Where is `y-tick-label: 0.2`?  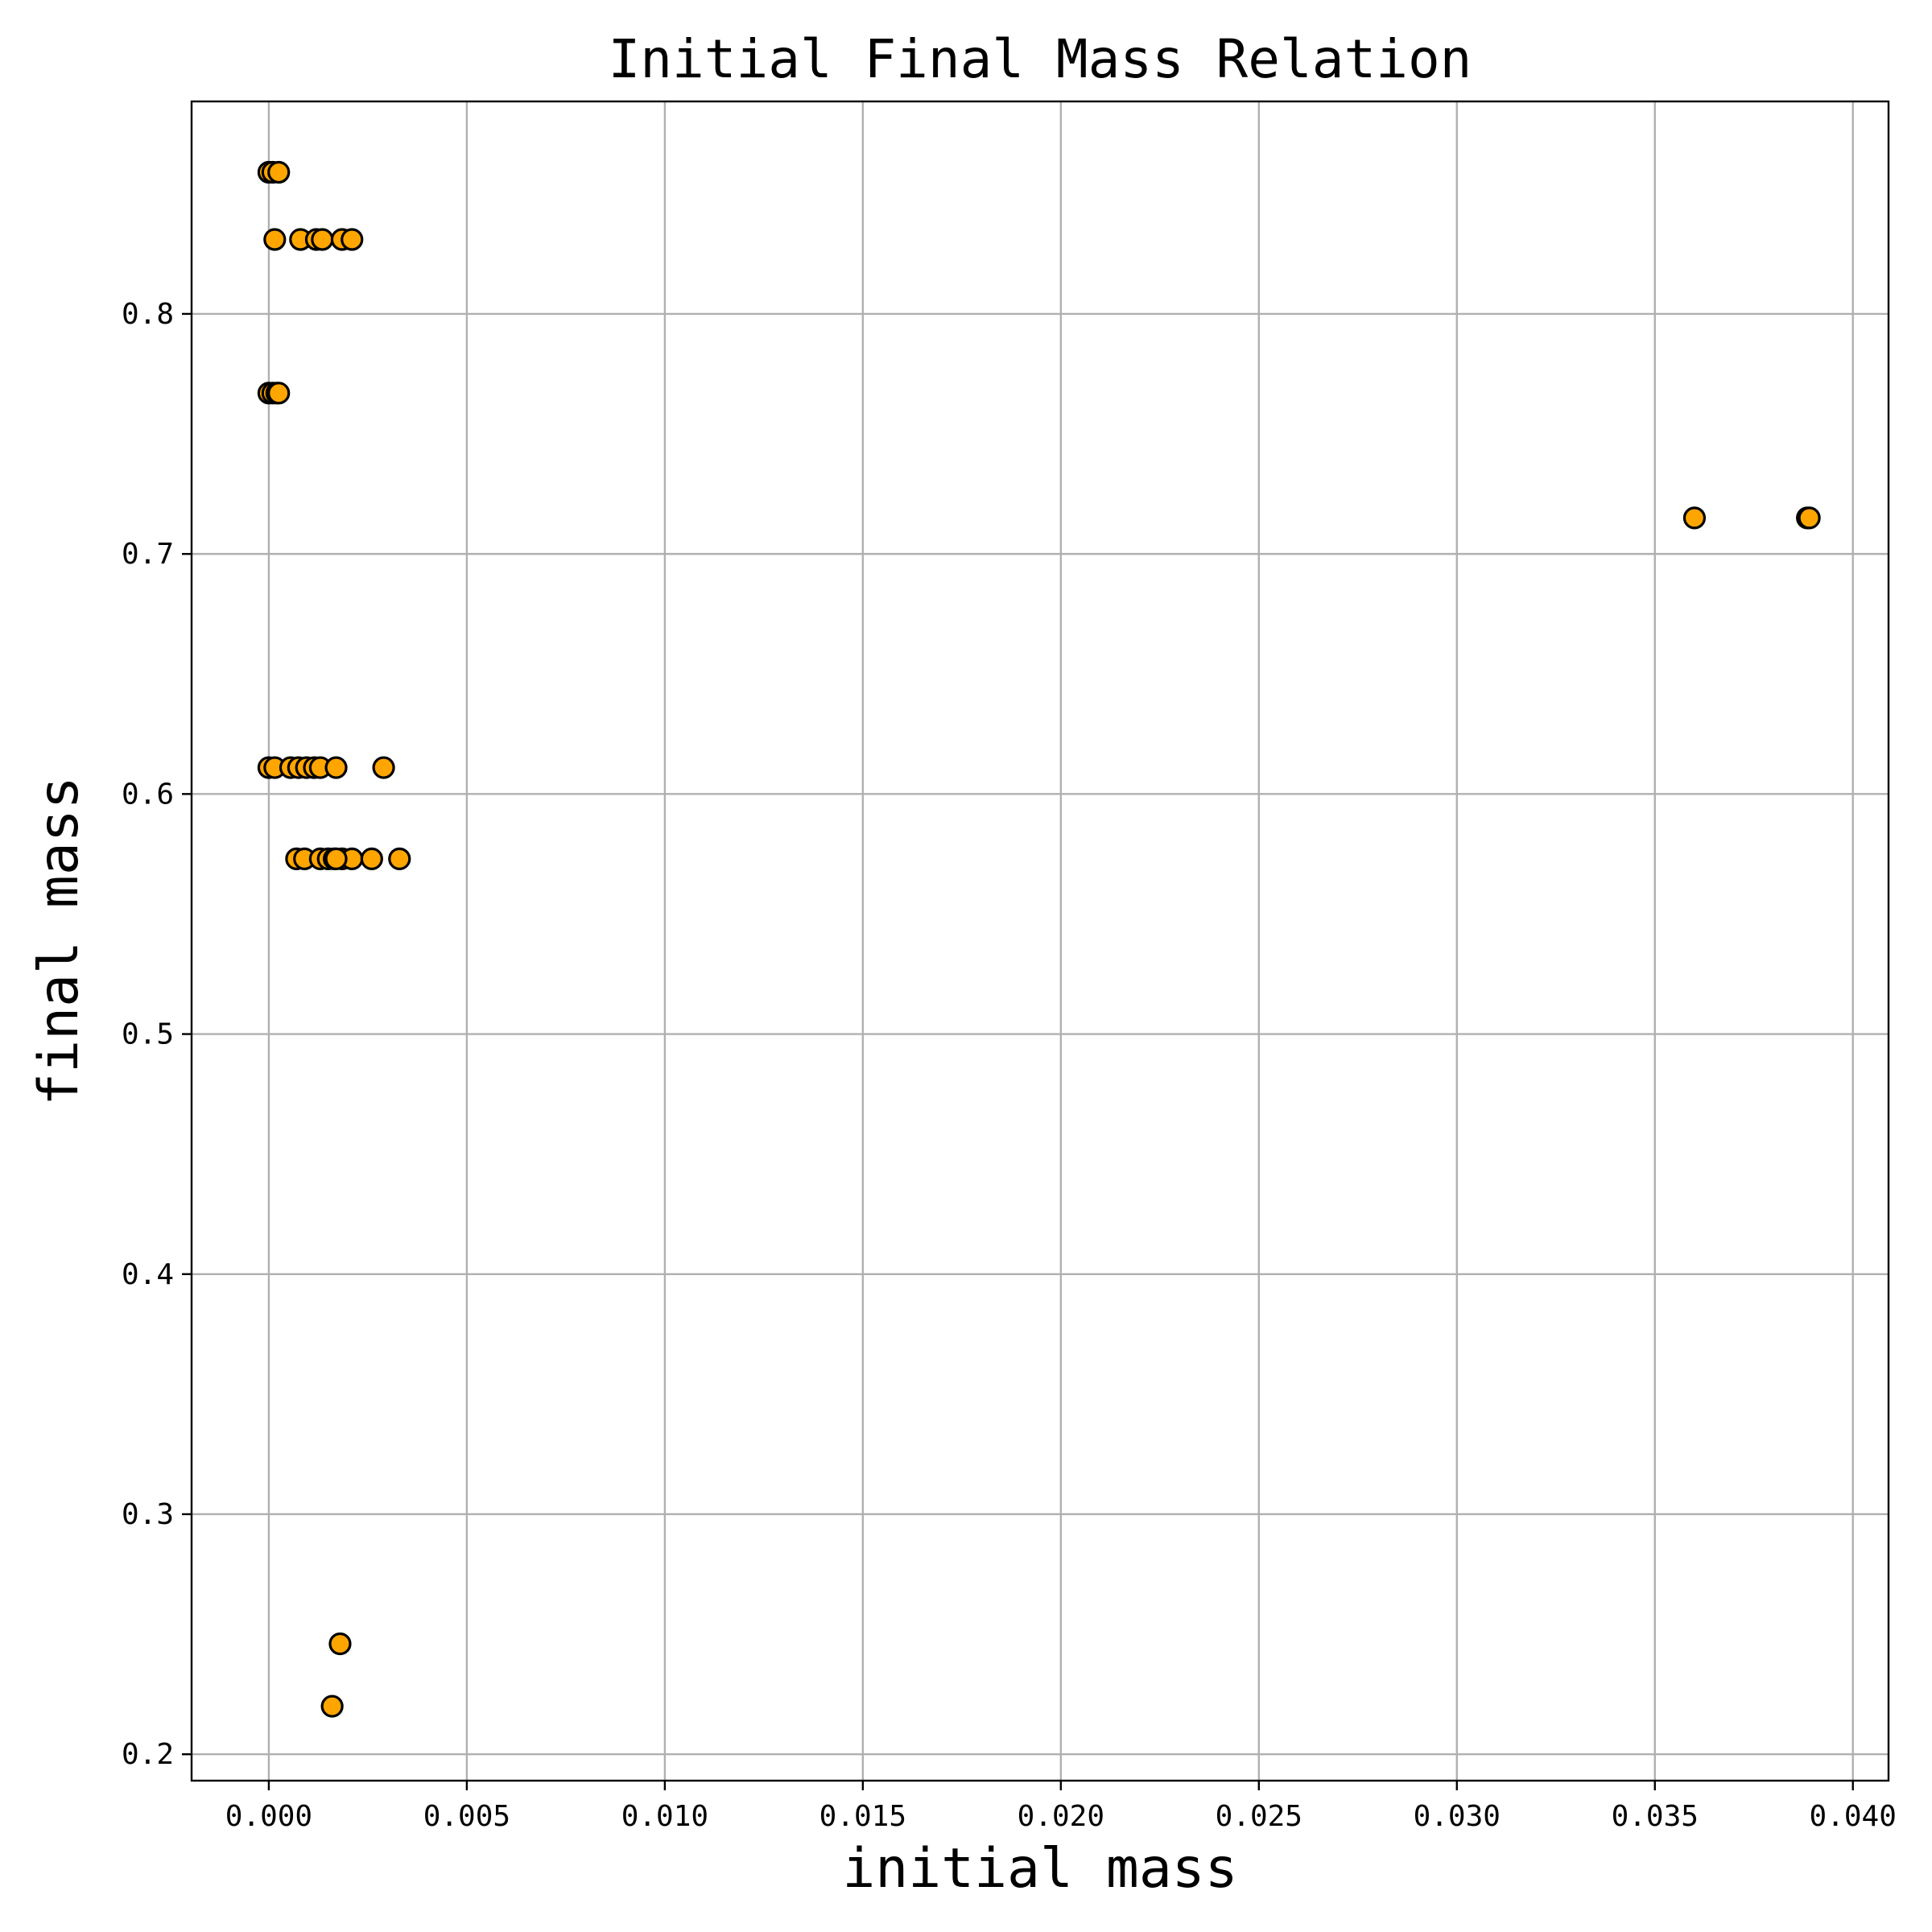 y-tick-label: 0.2 is located at coordinates (148, 1754).